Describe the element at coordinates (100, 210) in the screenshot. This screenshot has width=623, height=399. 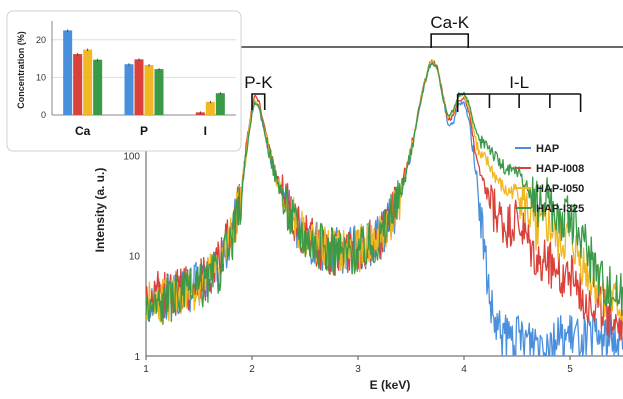
I see `y-axis-label: Intensity (a. u.)` at that location.